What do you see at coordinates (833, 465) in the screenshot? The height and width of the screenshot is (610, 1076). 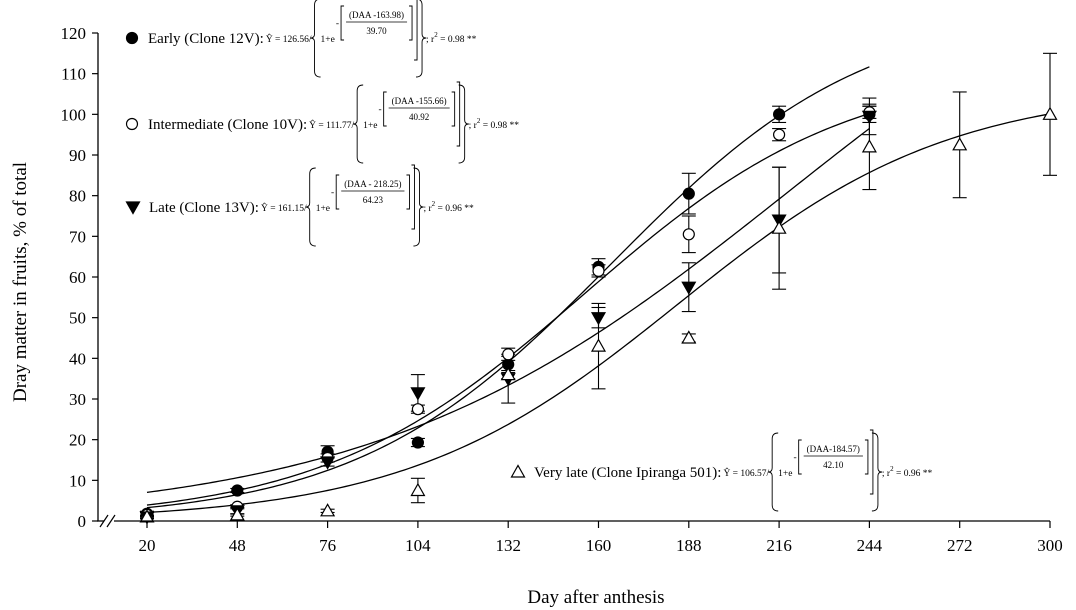 I see `equation-denominator: 42.10` at bounding box center [833, 465].